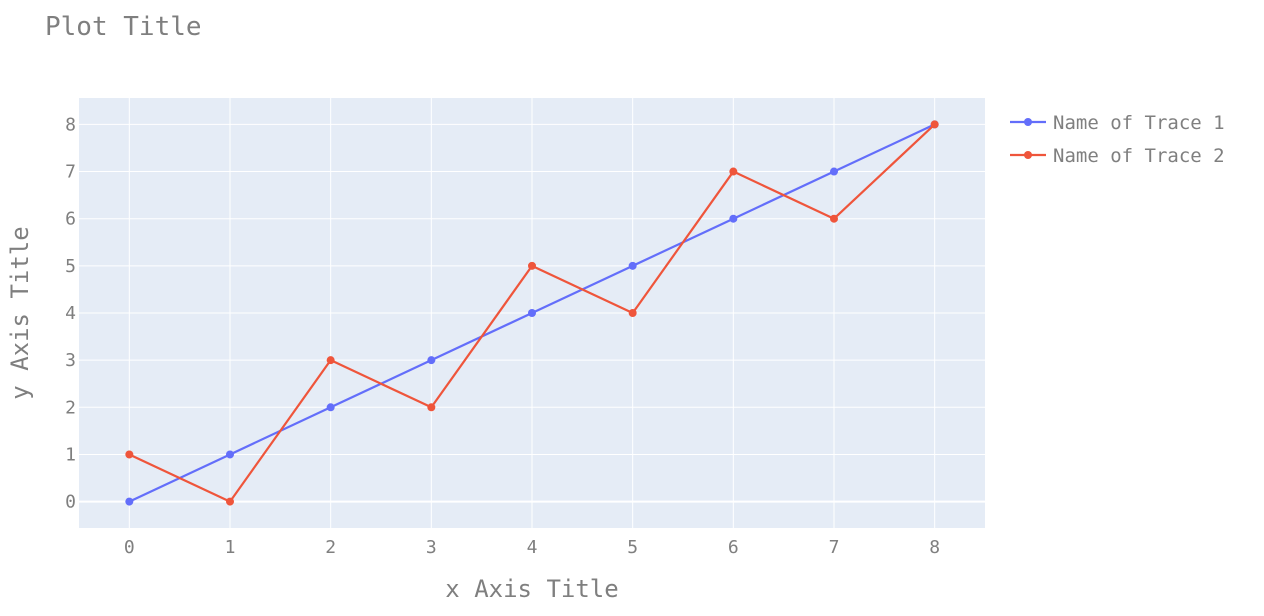 The width and height of the screenshot is (1264, 616). I want to click on x-tick-label: 1, so click(230, 547).